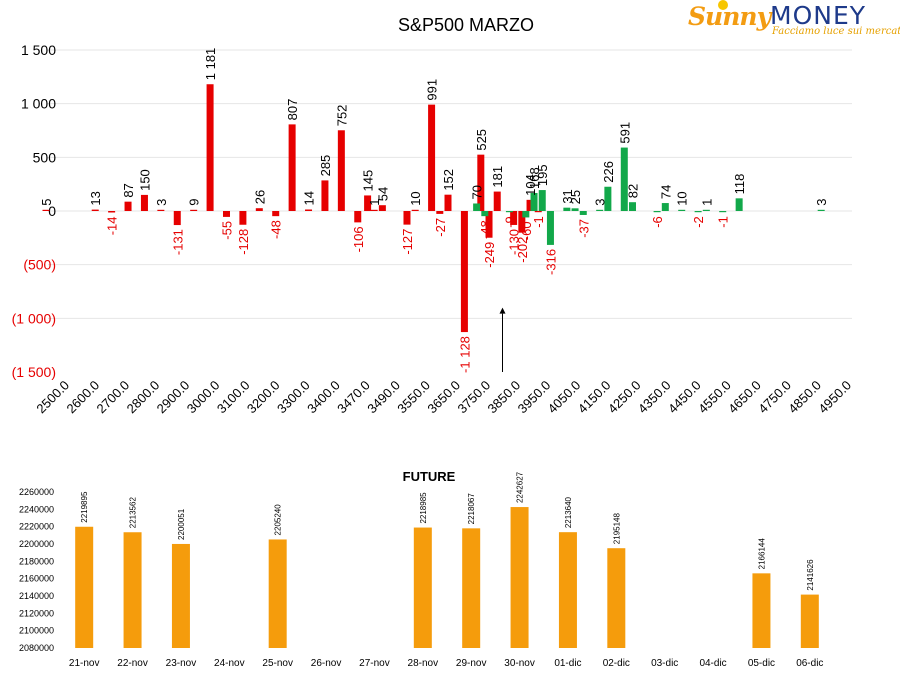 The image size is (900, 685). What do you see at coordinates (181, 524) in the screenshot?
I see `data-label: 2200051` at bounding box center [181, 524].